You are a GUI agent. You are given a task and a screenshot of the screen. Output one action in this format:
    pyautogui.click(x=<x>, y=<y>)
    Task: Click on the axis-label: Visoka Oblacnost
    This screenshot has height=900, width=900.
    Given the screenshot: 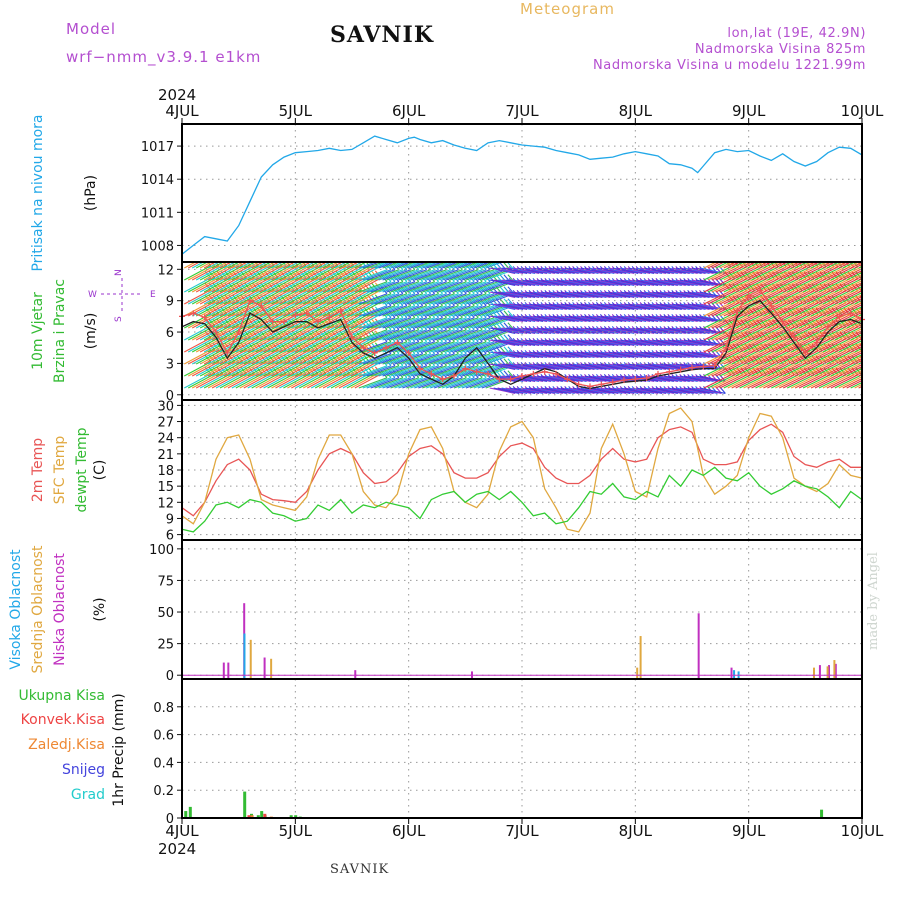 What is the action you would take?
    pyautogui.click(x=16, y=609)
    